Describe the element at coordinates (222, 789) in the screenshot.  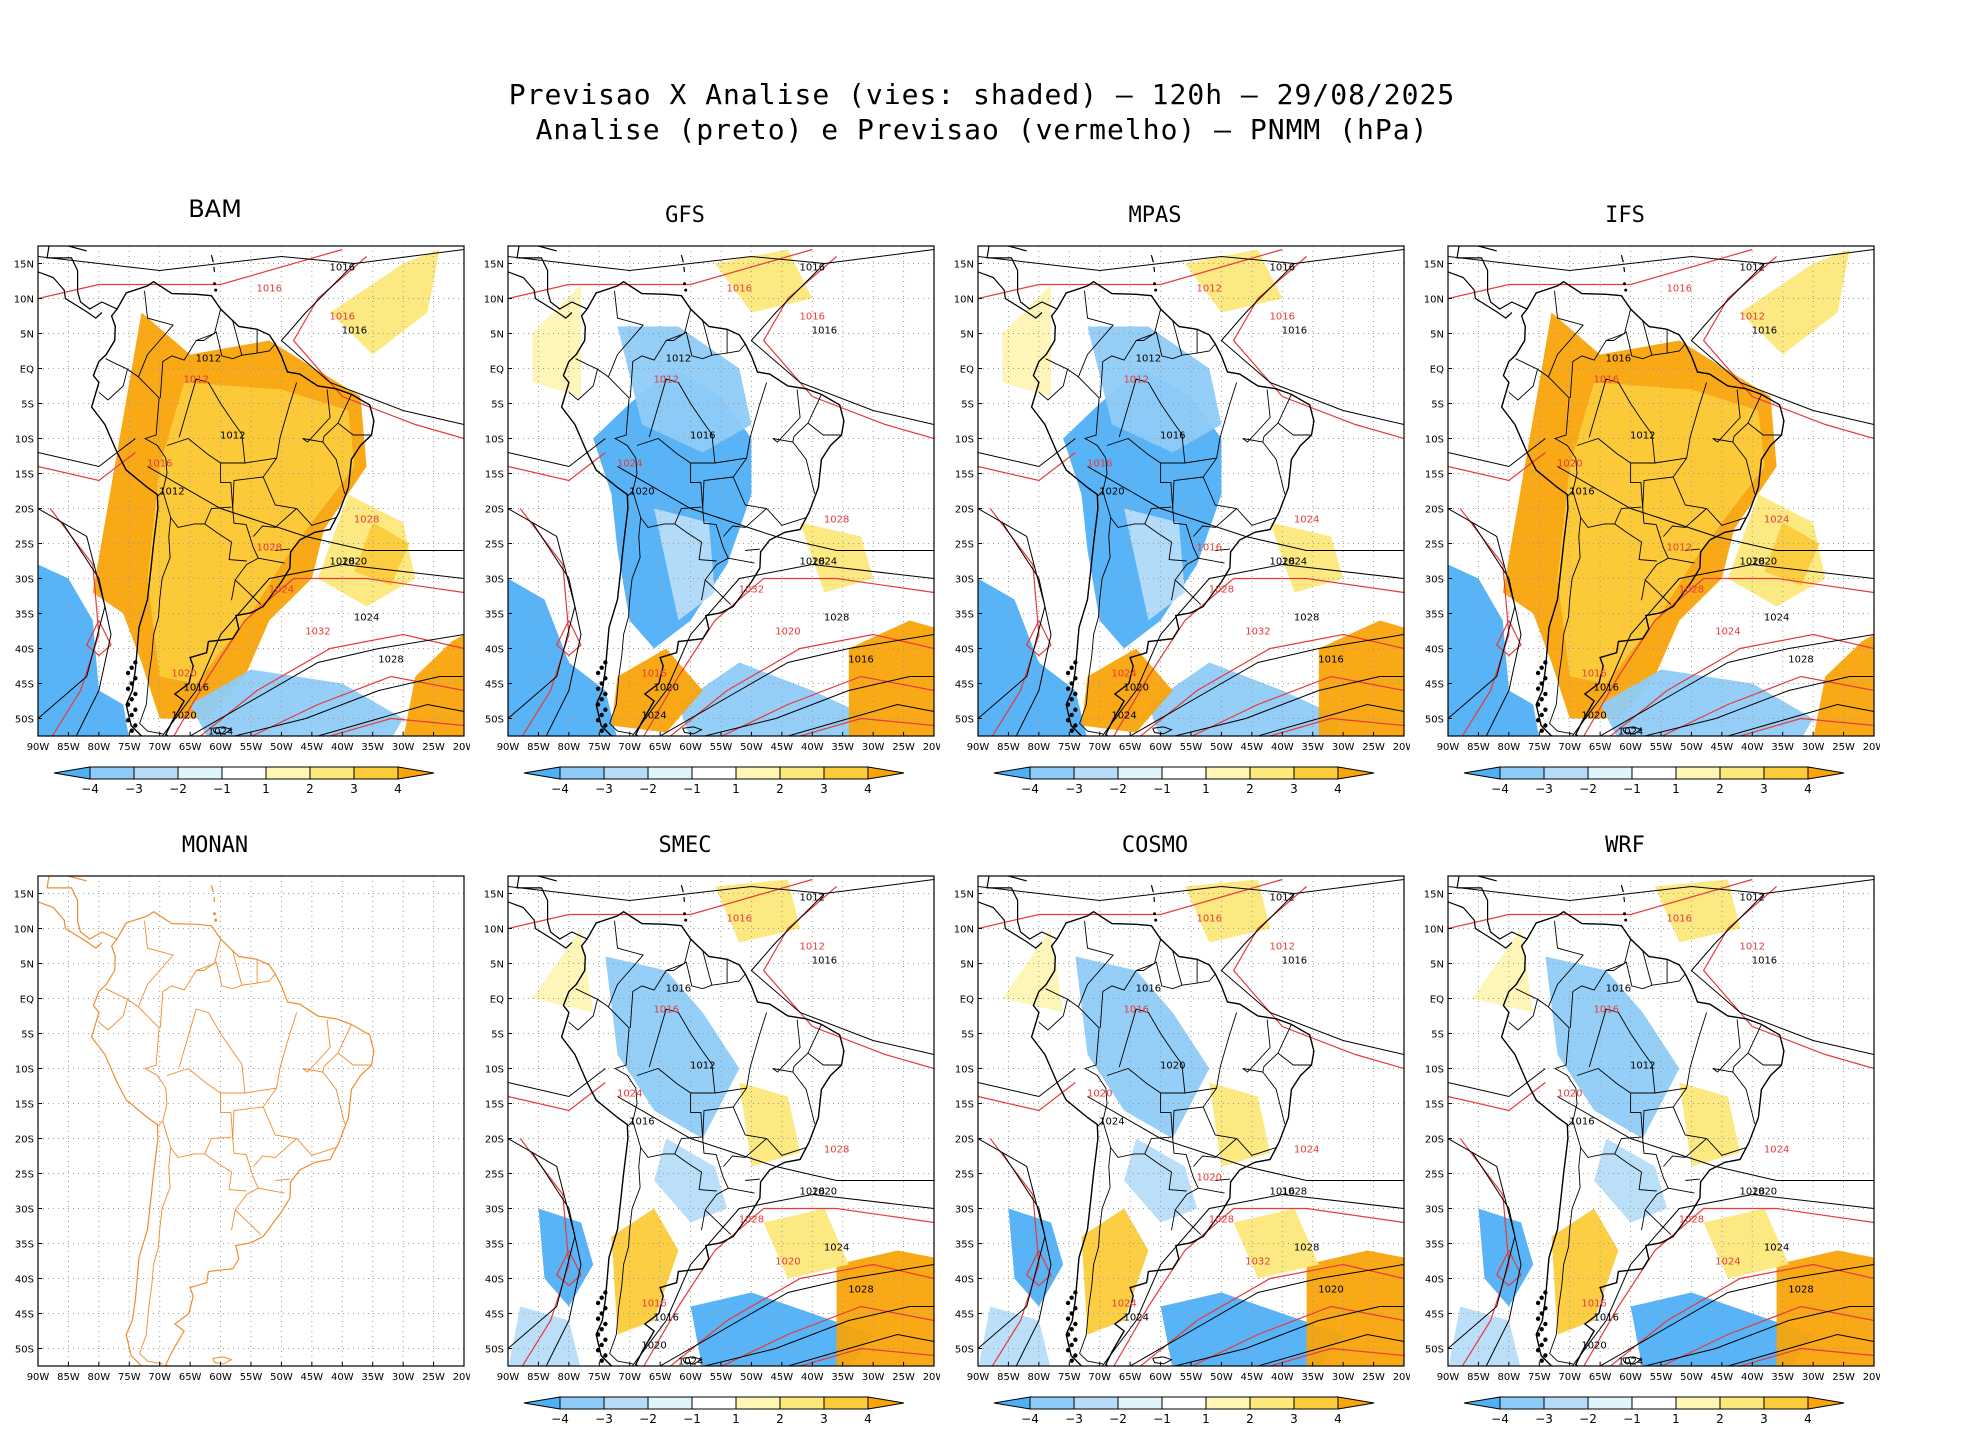
I see `colorbar-tick-label: −1` at that location.